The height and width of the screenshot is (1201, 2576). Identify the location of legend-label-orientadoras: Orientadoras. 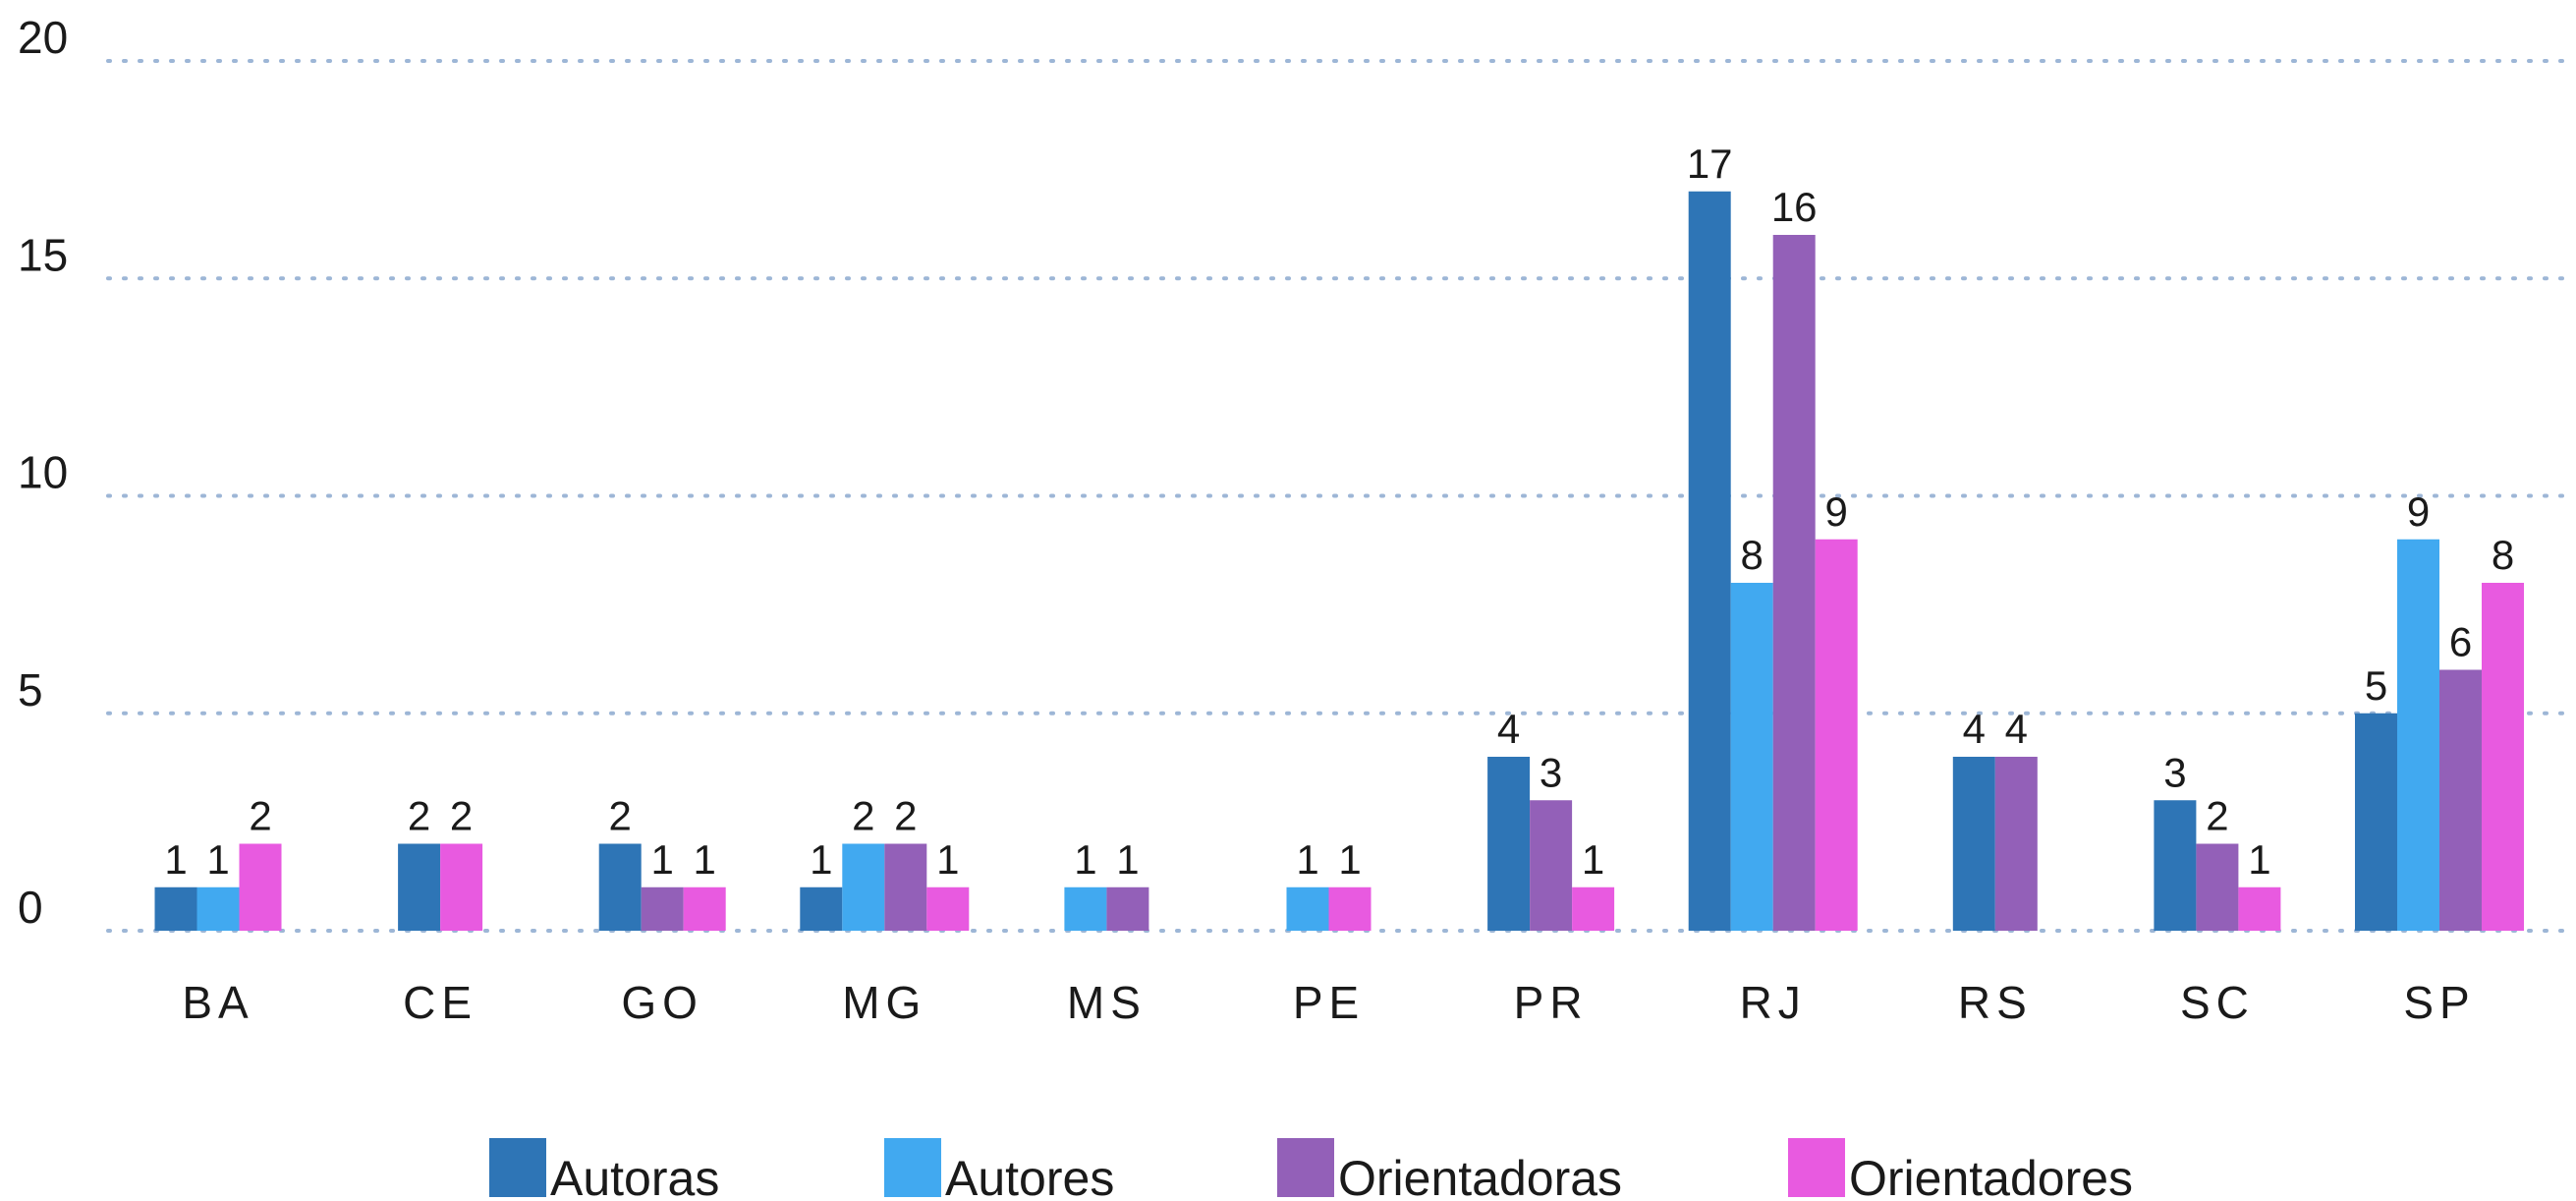
(1480, 1176).